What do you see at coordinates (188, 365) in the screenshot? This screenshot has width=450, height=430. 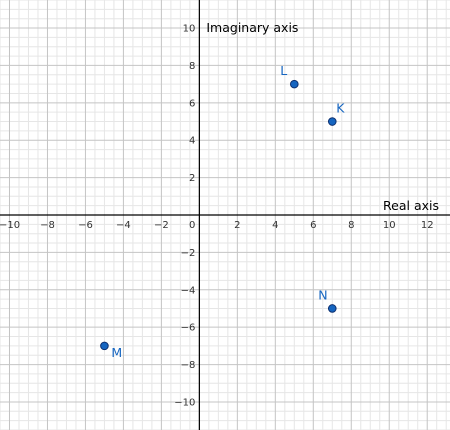 I see `y-tick-label: −8` at bounding box center [188, 365].